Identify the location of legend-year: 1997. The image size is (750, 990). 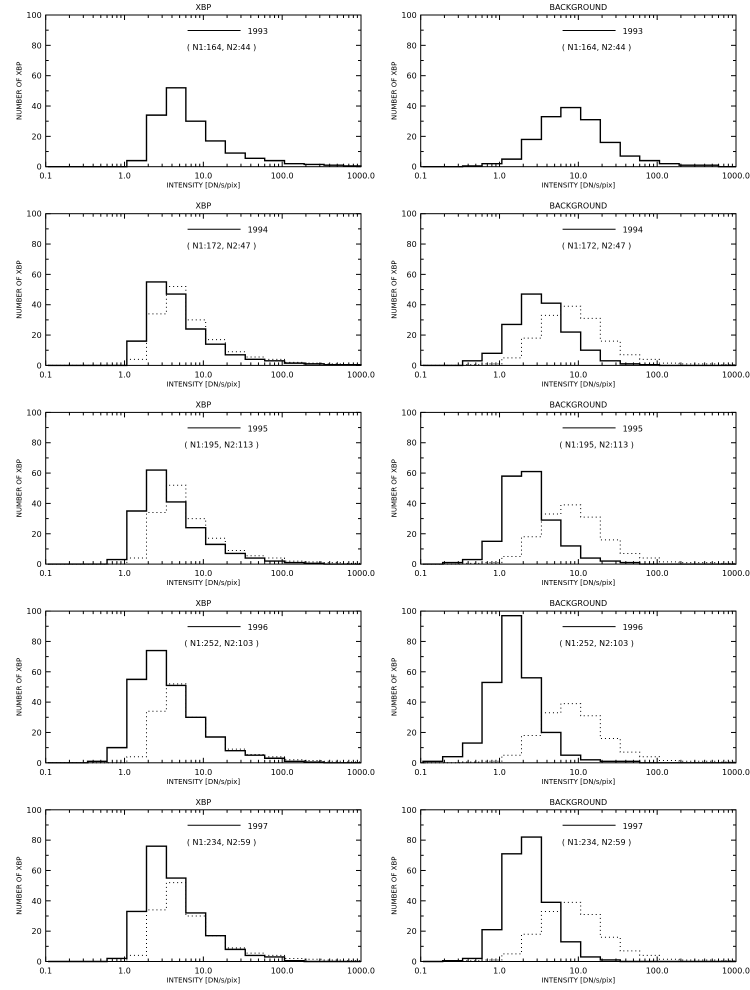
(258, 826).